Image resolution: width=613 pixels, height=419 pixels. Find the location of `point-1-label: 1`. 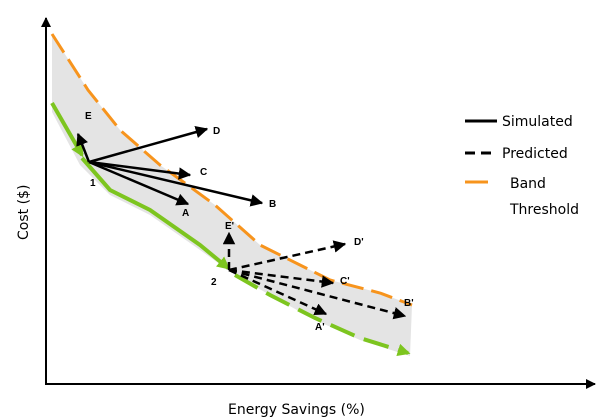

point-1-label: 1 is located at coordinates (93, 183).